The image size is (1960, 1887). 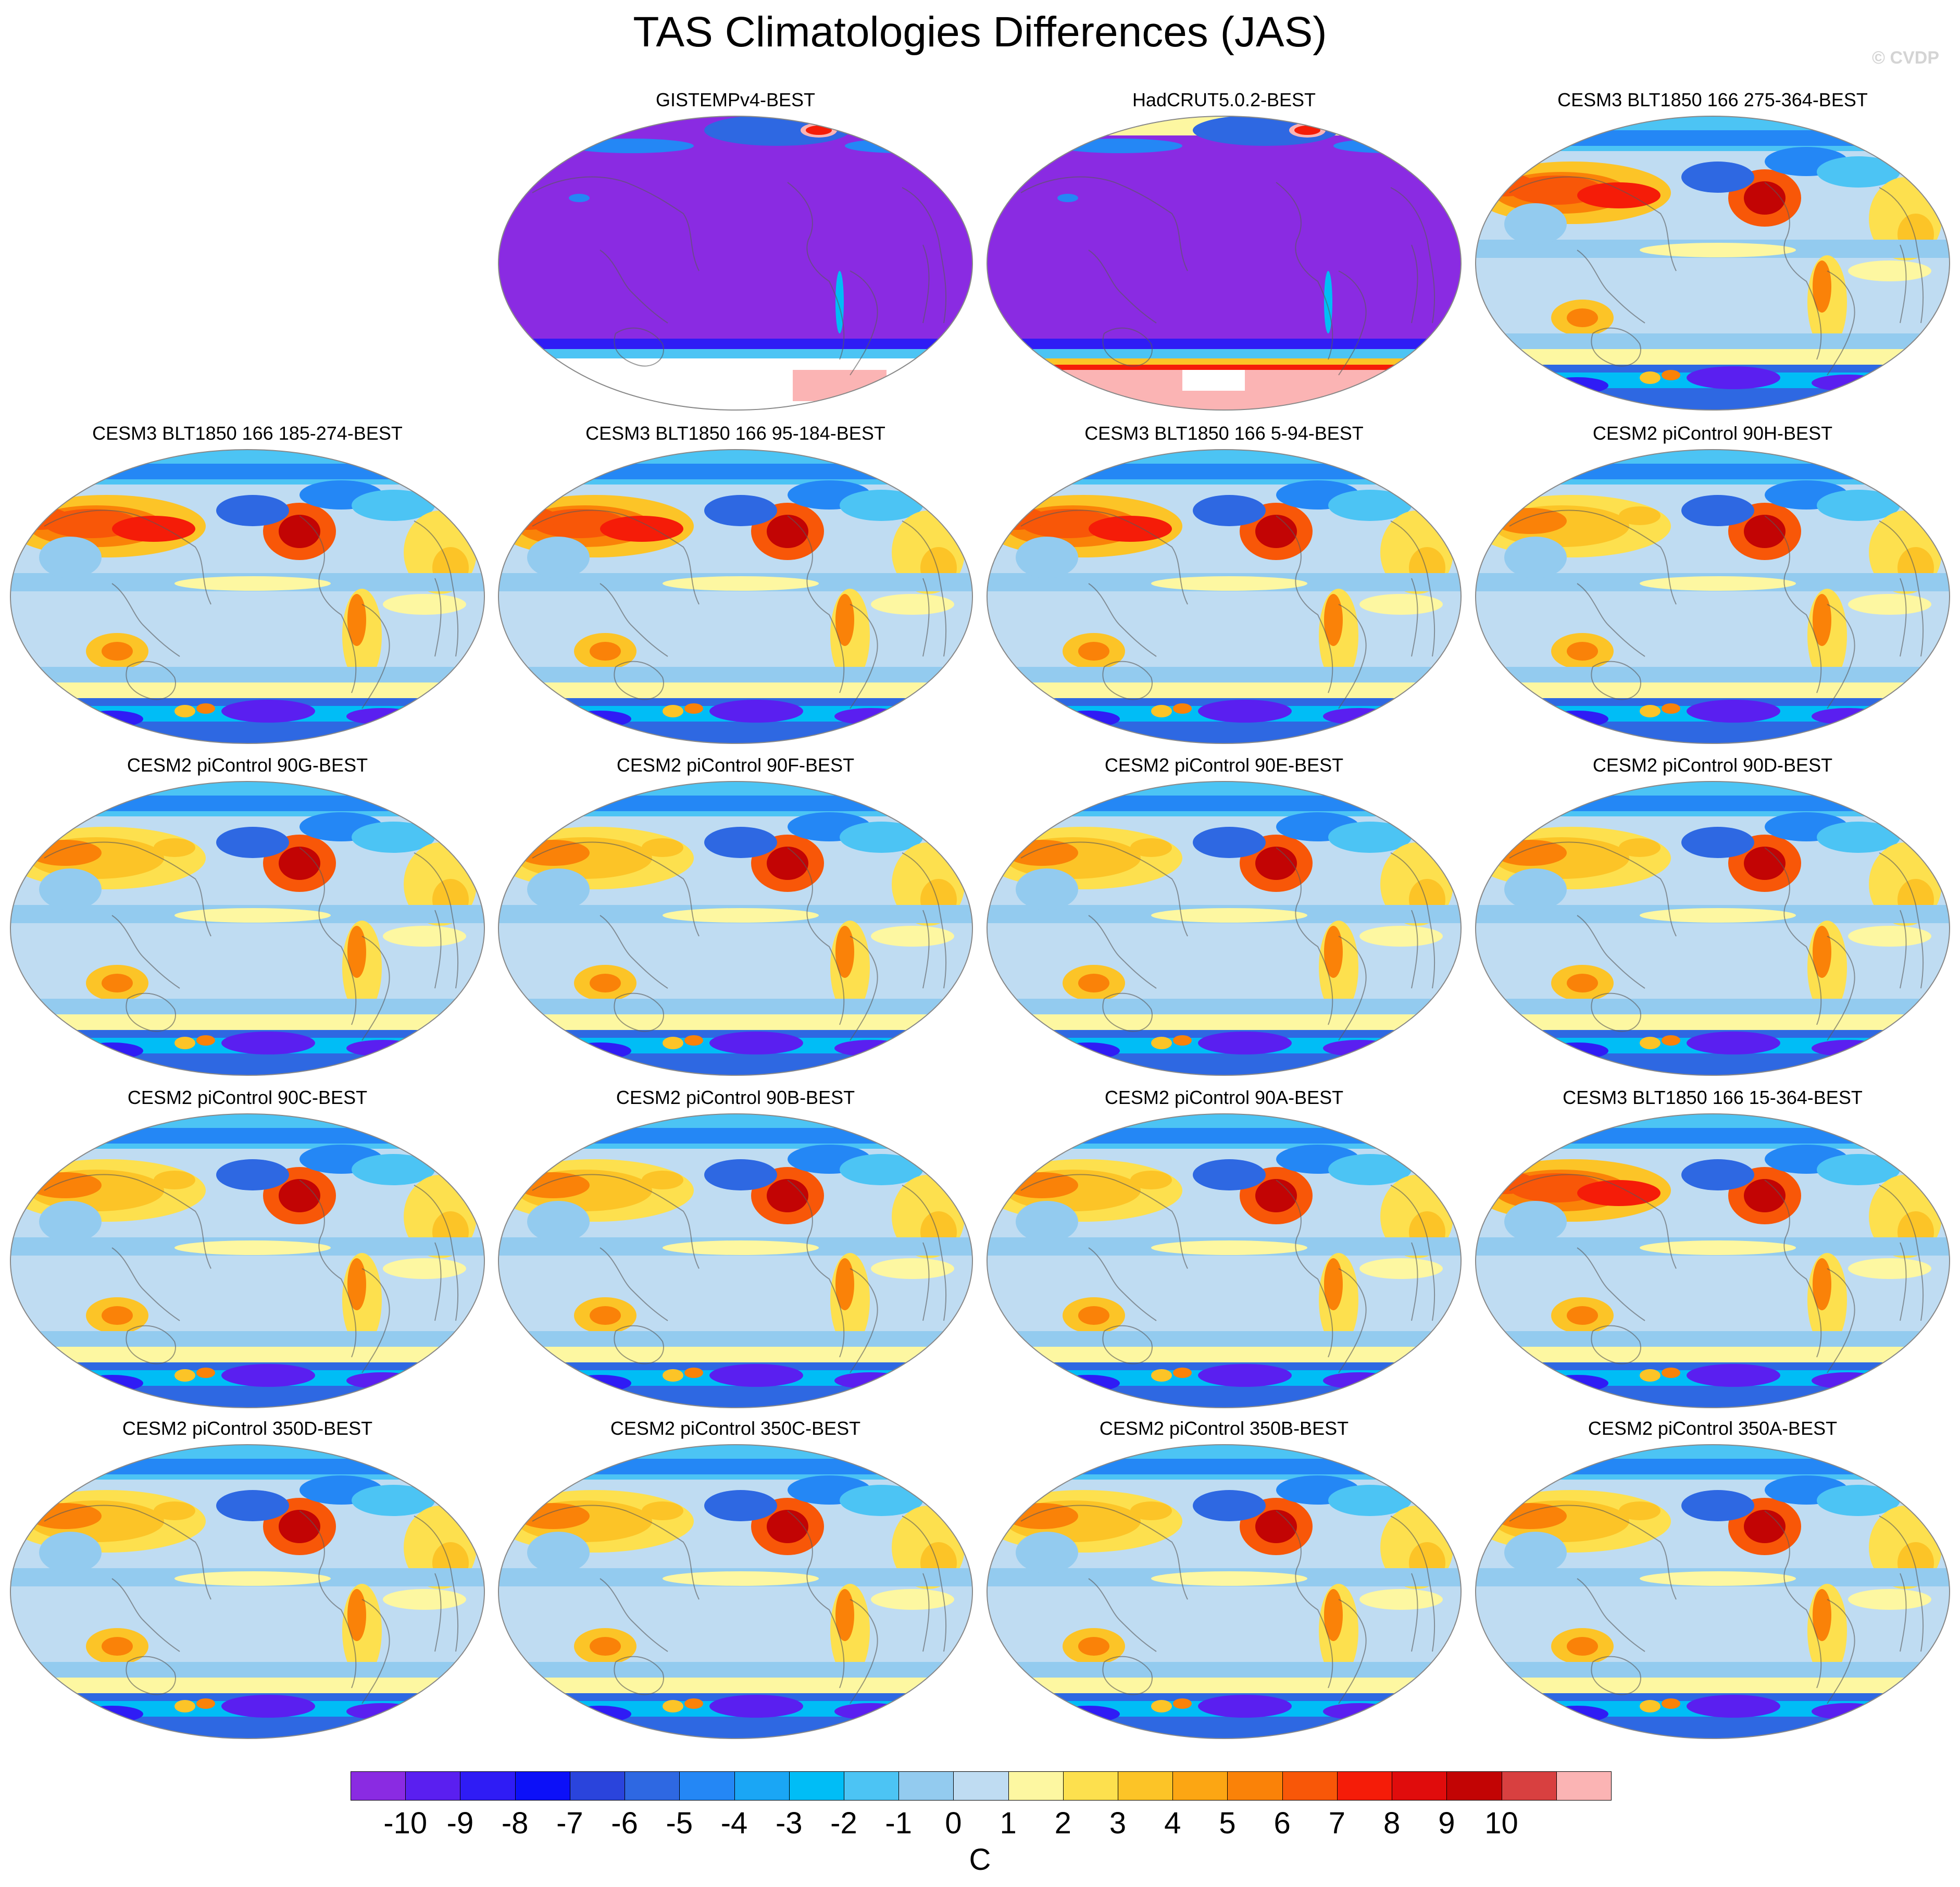 I want to click on watermark: © CVDP, so click(x=1906, y=58).